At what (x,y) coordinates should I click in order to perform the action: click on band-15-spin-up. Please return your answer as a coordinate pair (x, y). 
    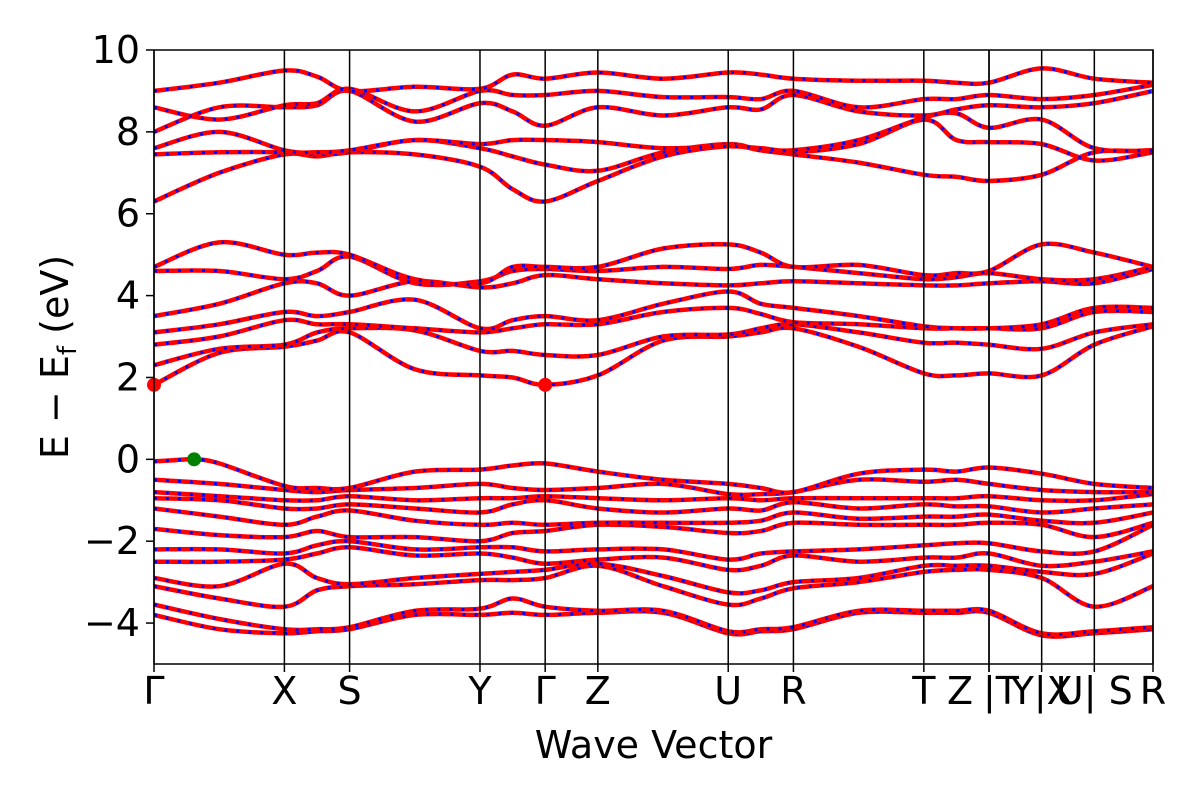
    Looking at the image, I should click on (653, 312).